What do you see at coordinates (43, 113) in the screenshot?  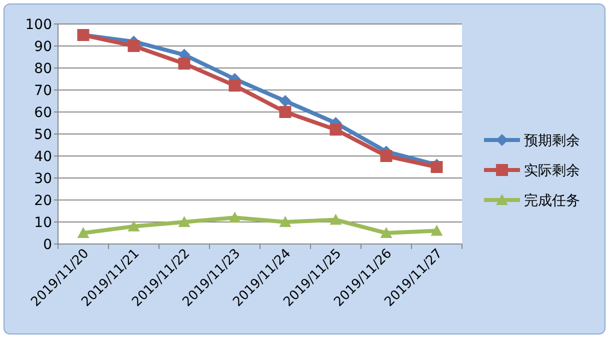 I see `y-tick-label: 60` at bounding box center [43, 113].